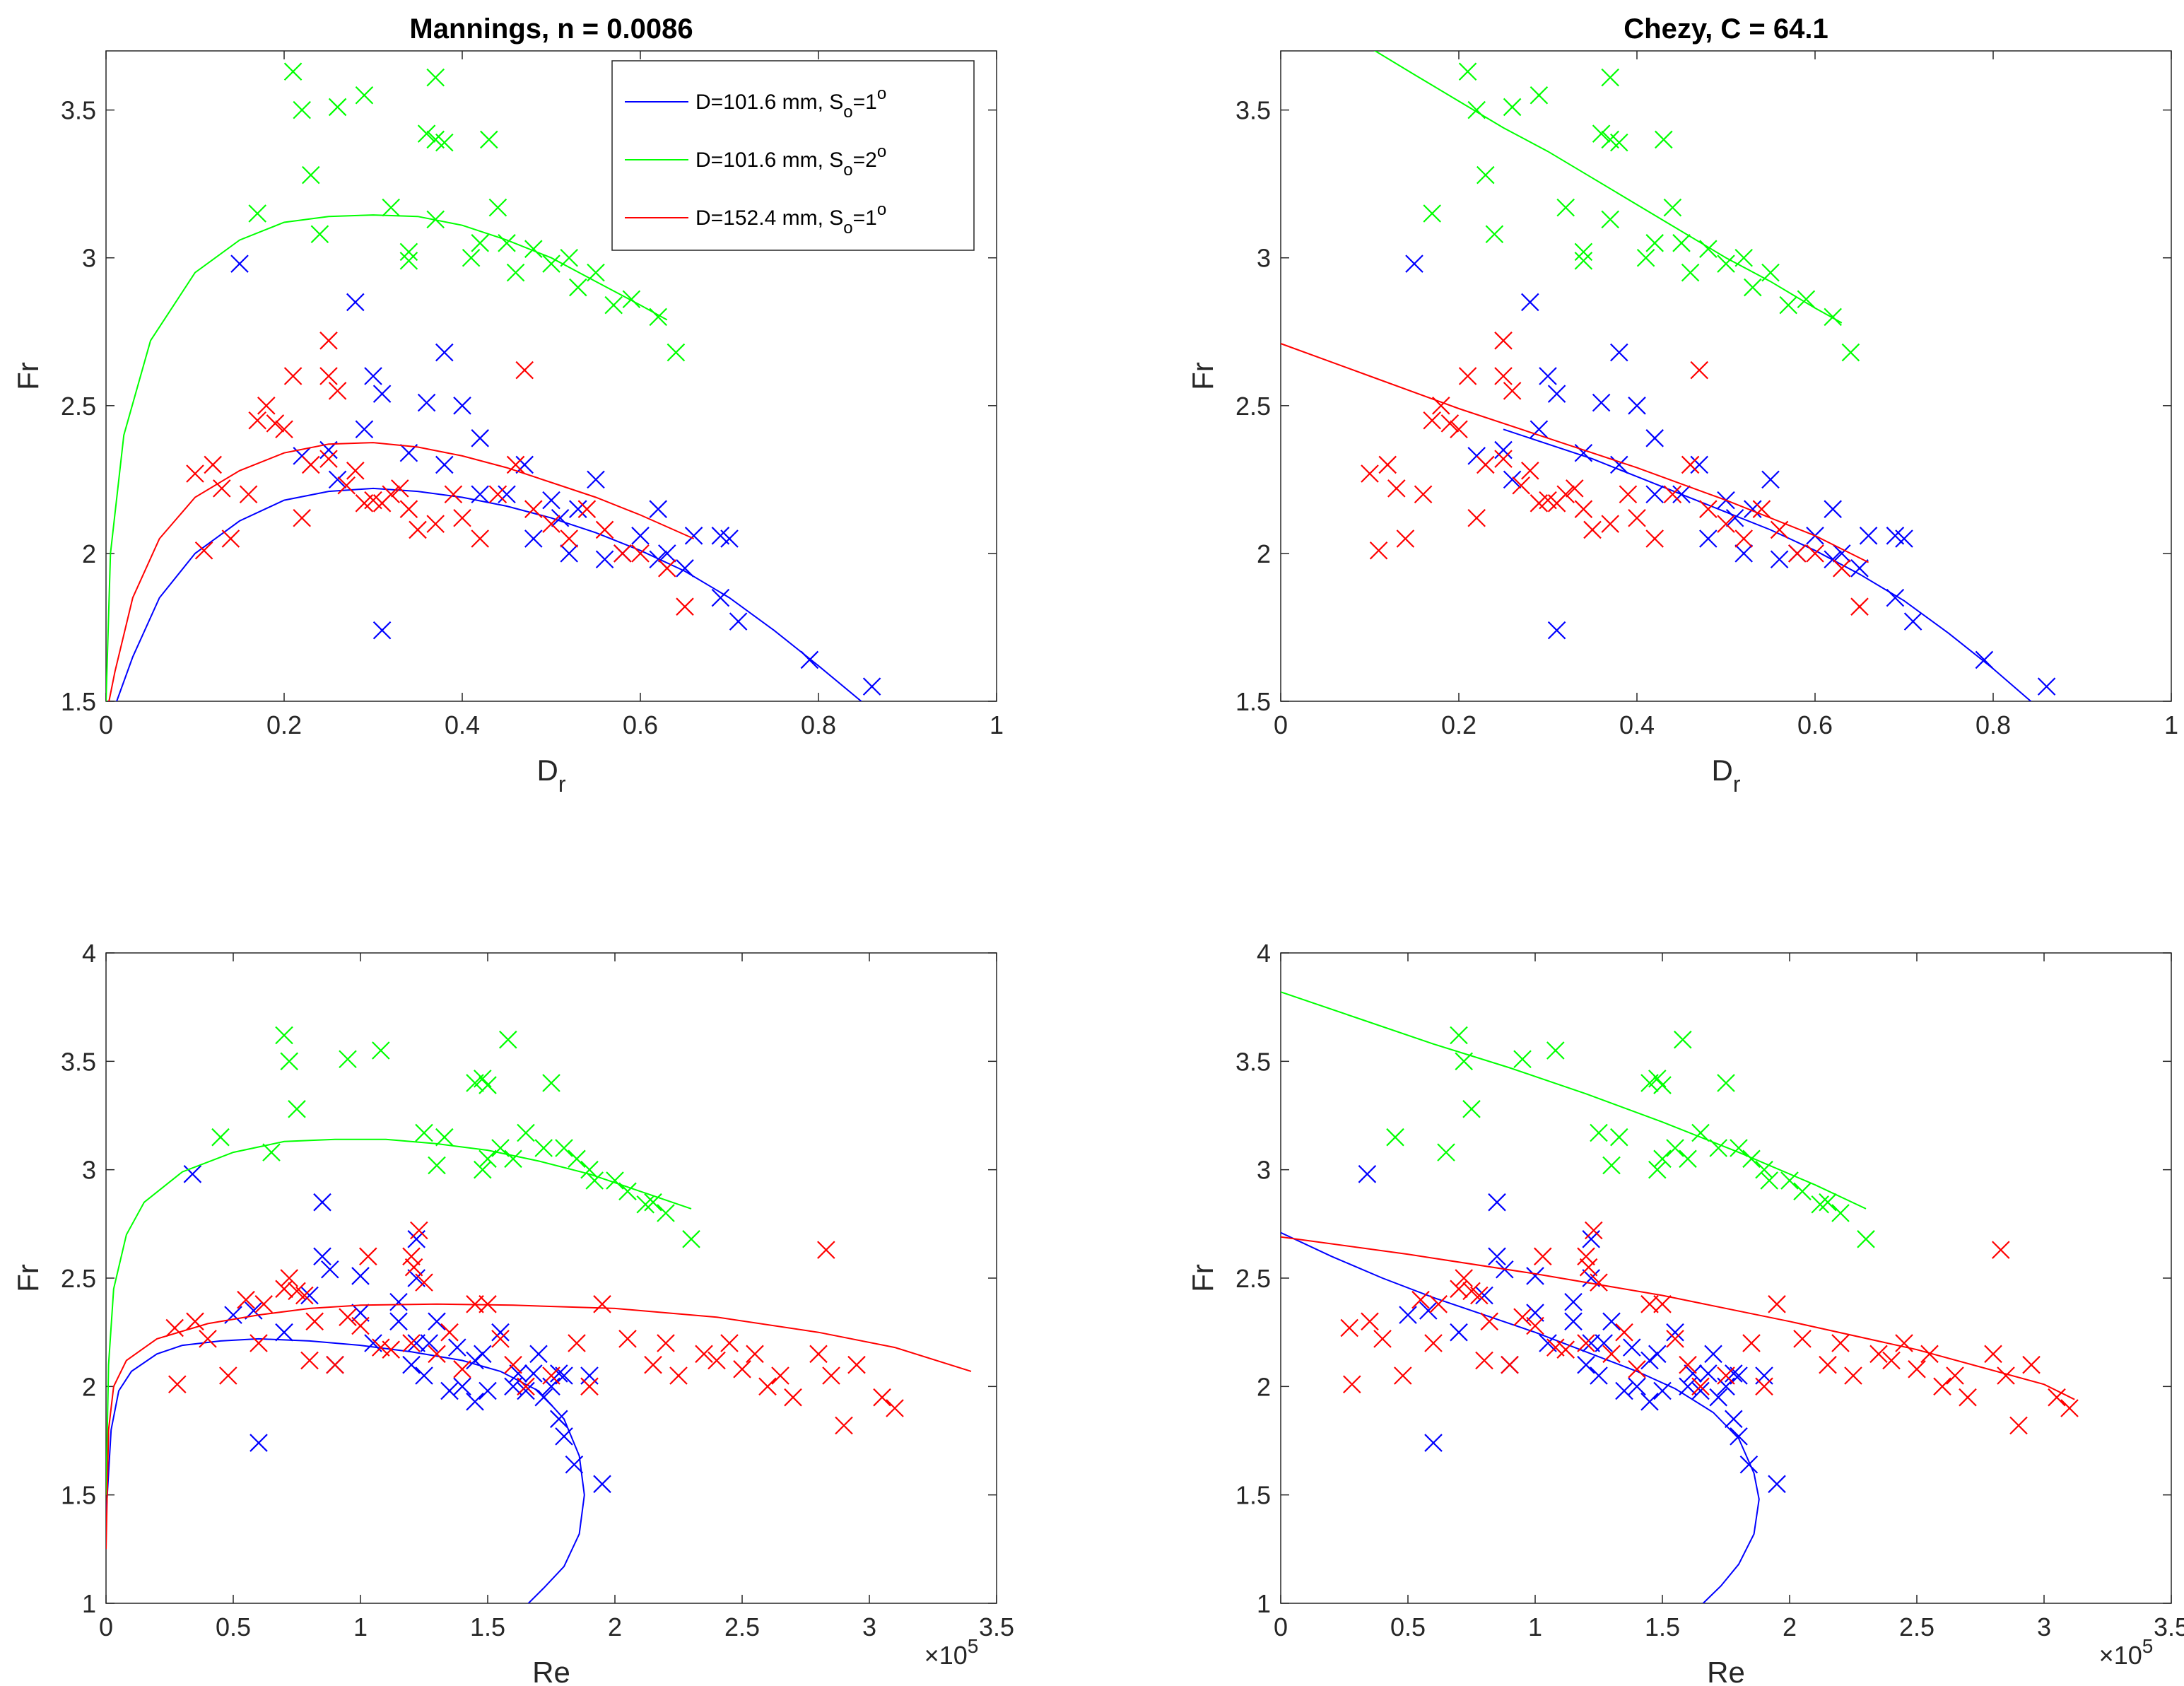  I want to click on legend-label-eq: =1, so click(865, 102).